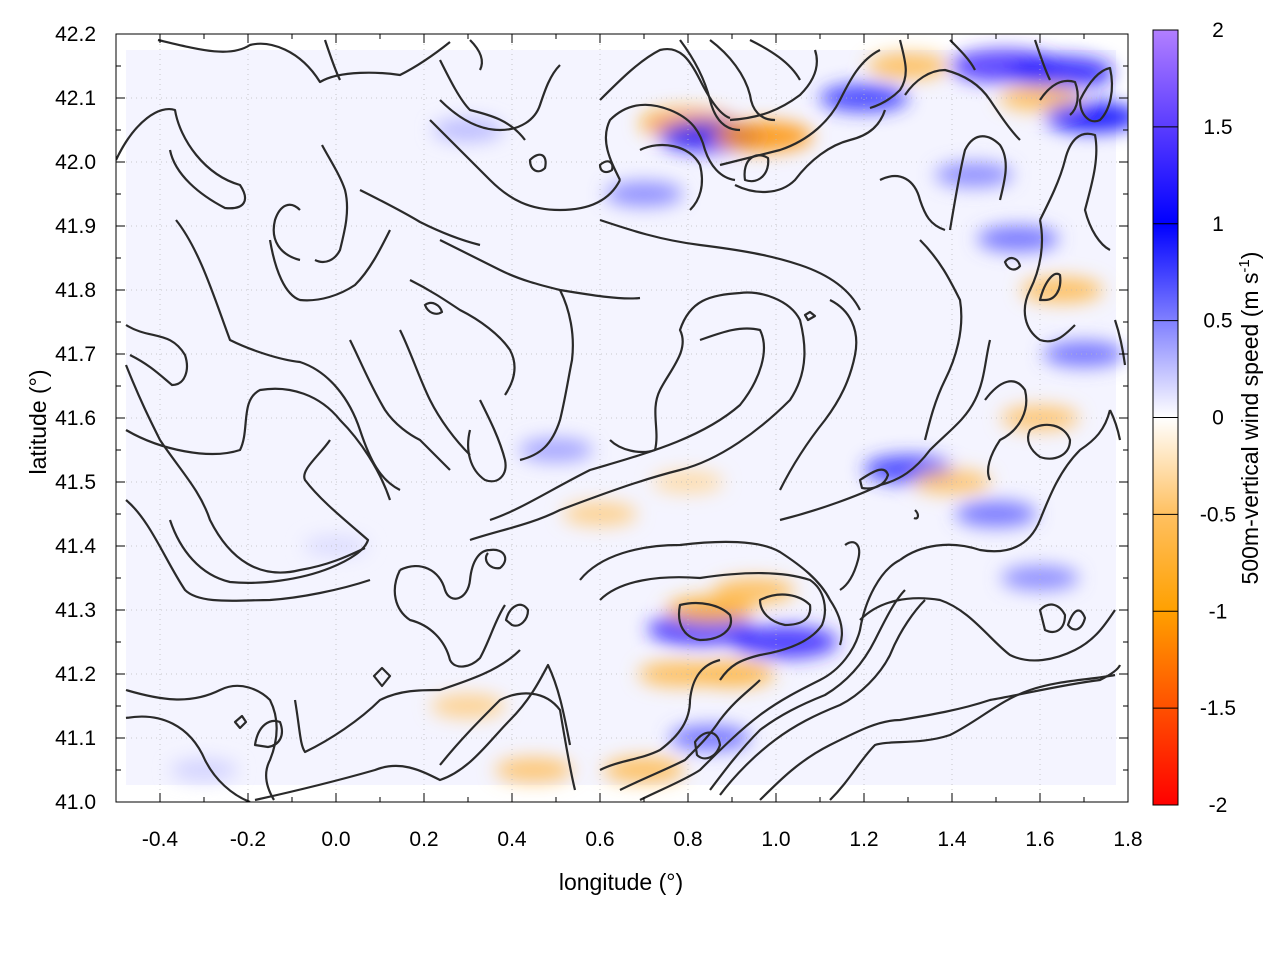 Image resolution: width=1280 pixels, height=960 pixels. Describe the element at coordinates (1250, 256) in the screenshot. I see `colorbar-title-close: )` at that location.